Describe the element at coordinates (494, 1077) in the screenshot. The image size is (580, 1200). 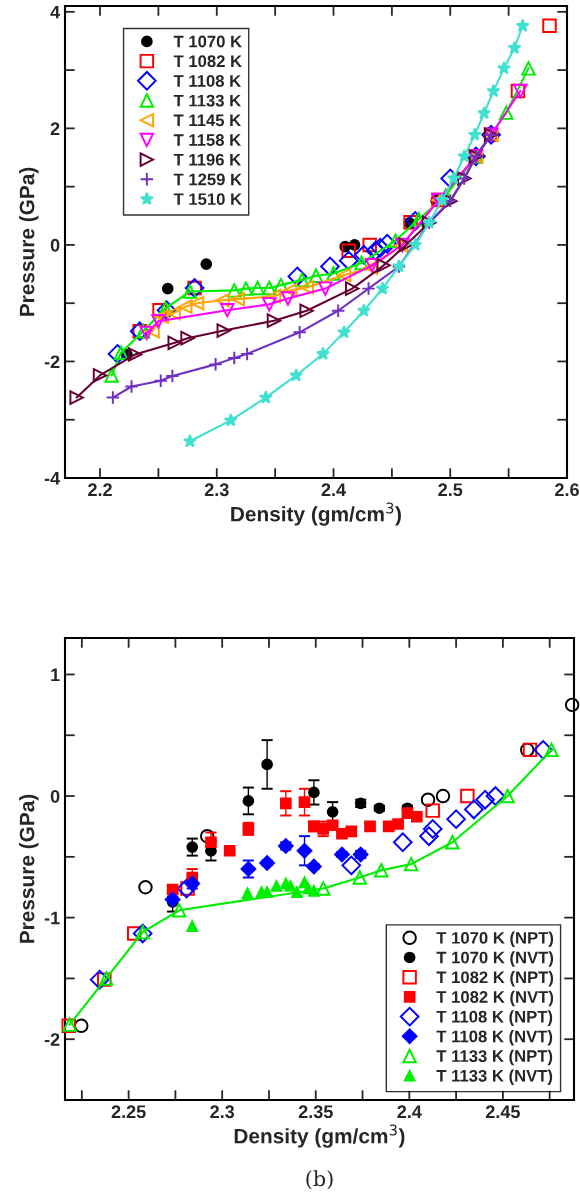
I see `legend-label: T 1133 K (NVT)` at that location.